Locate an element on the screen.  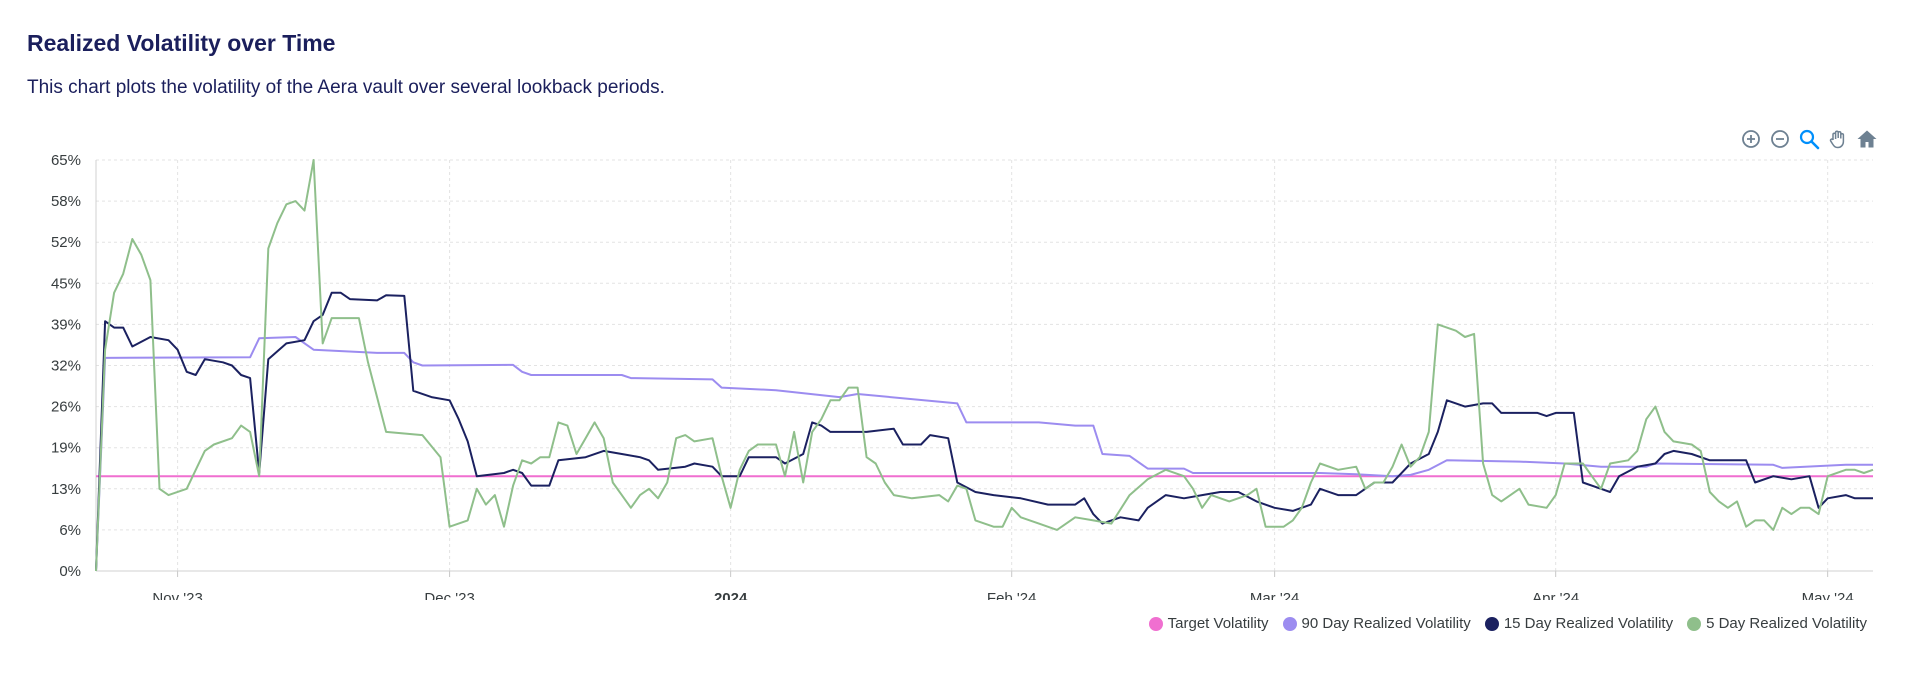
x-tick-label: Apr '24 is located at coordinates (1555, 595).